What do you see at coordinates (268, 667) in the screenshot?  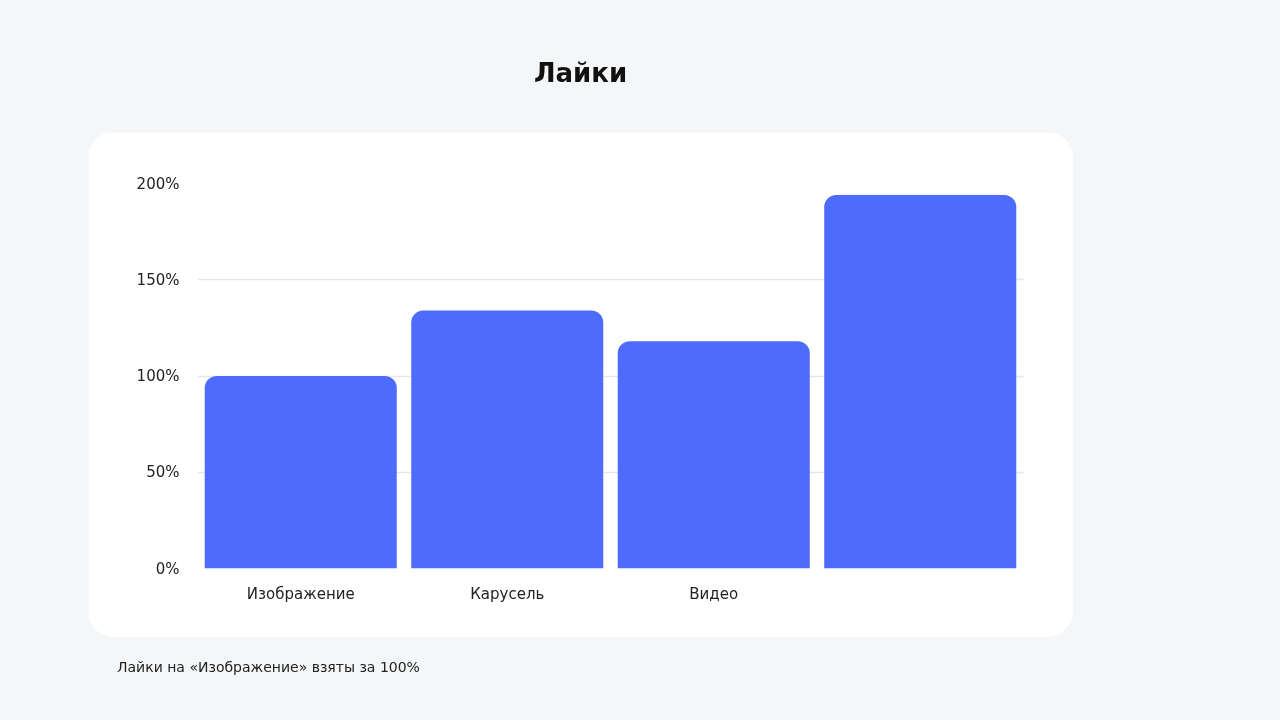 I see `text: Лайки на «Изображение» взяты за 100%` at bounding box center [268, 667].